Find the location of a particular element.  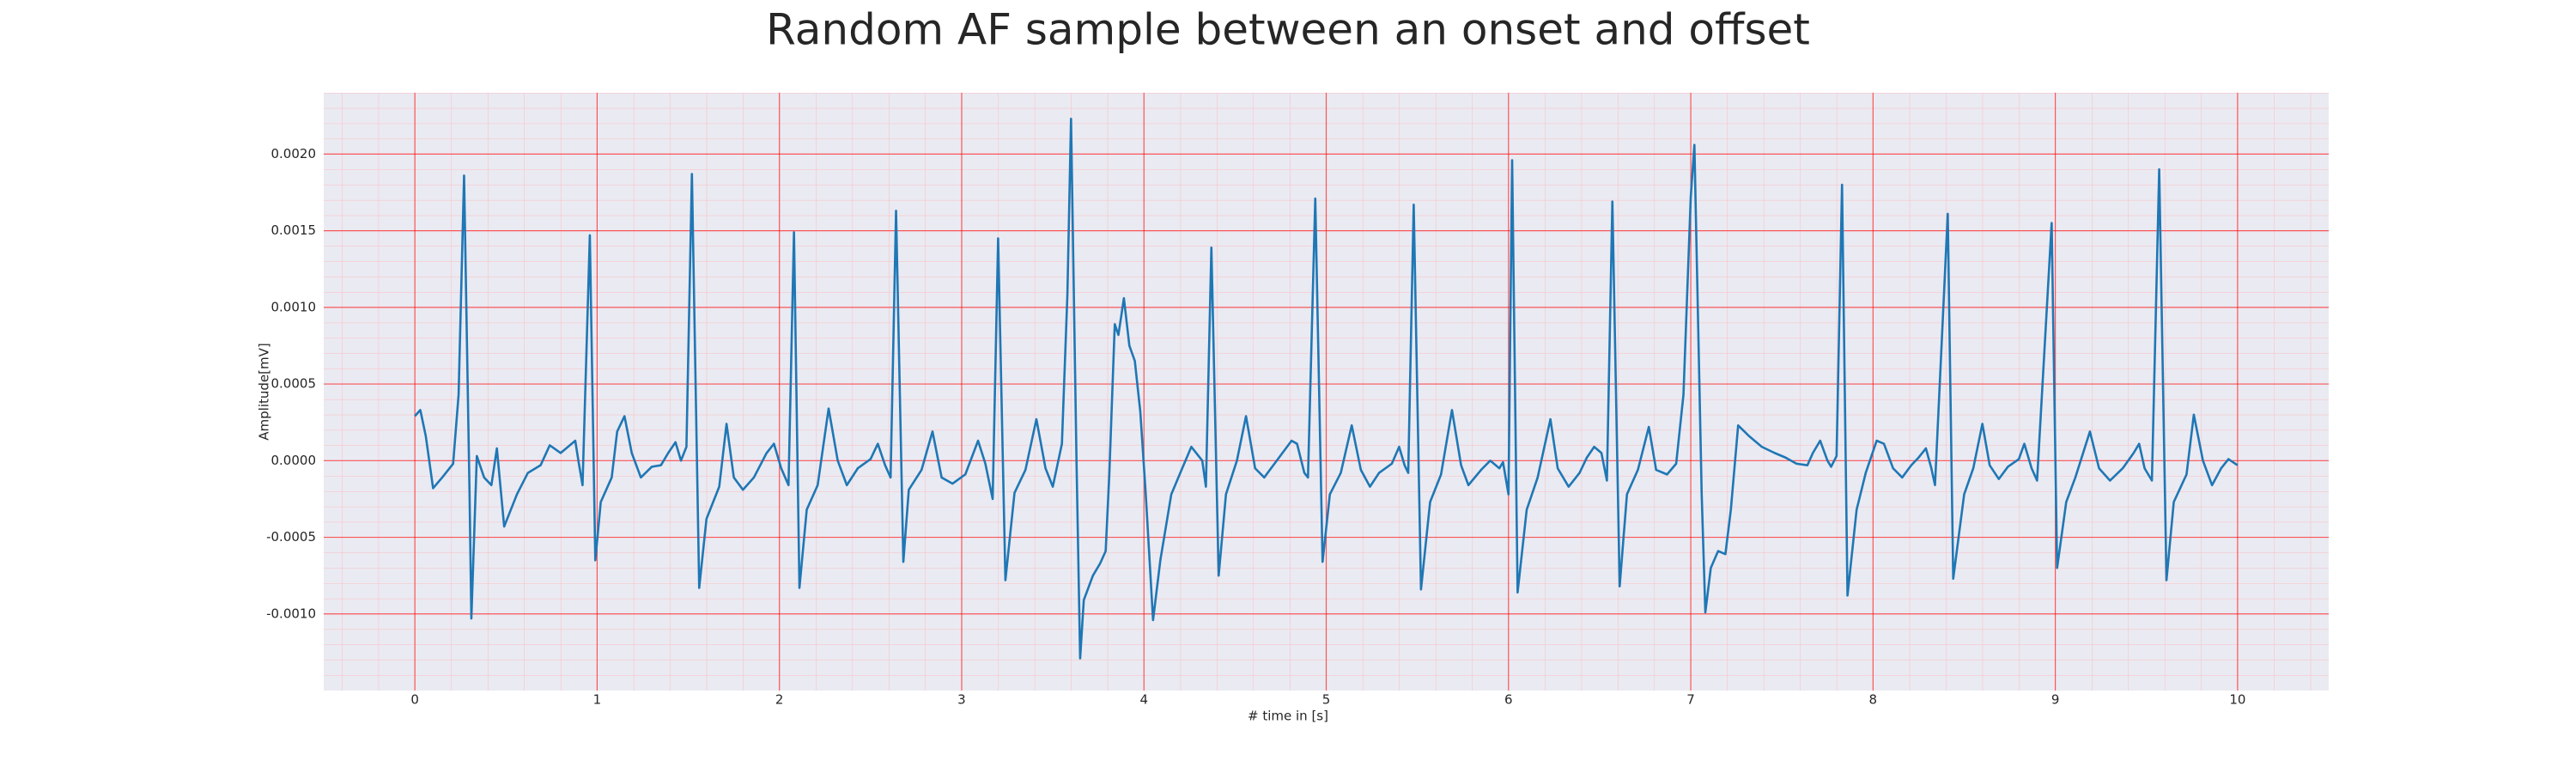

y-tick-label: 0.0020 is located at coordinates (294, 153).